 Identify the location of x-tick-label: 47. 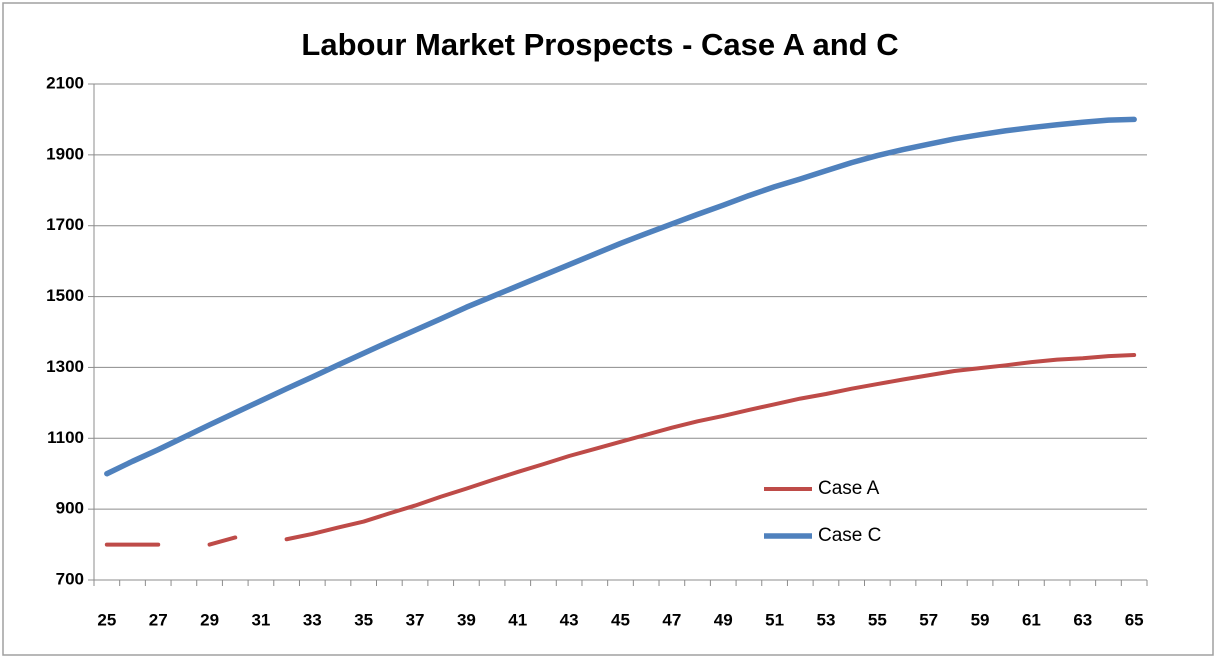
(671, 619).